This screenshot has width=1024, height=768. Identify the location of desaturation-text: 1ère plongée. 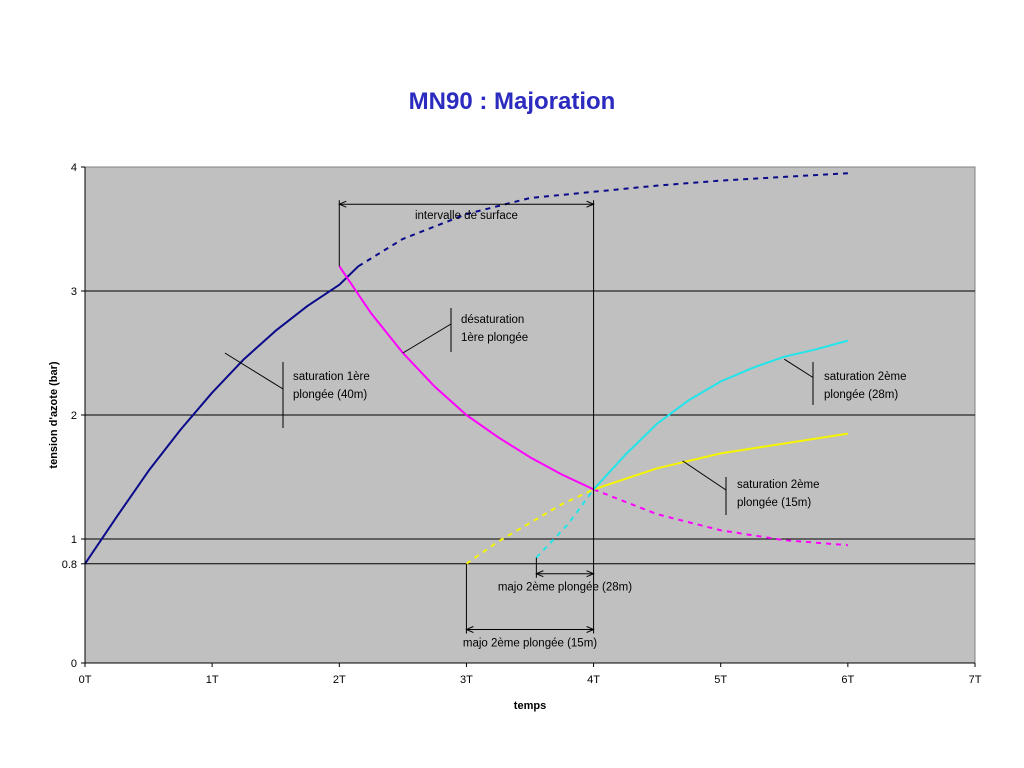
(494, 338).